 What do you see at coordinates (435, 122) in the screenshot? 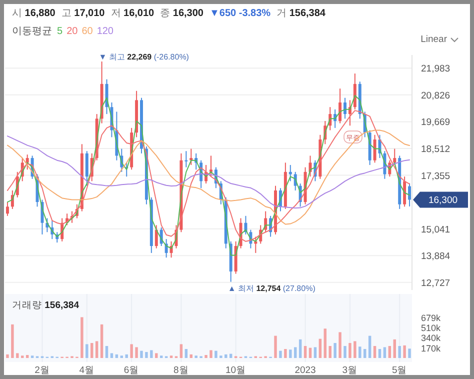
I see `y-tick-label: 19,669` at bounding box center [435, 122].